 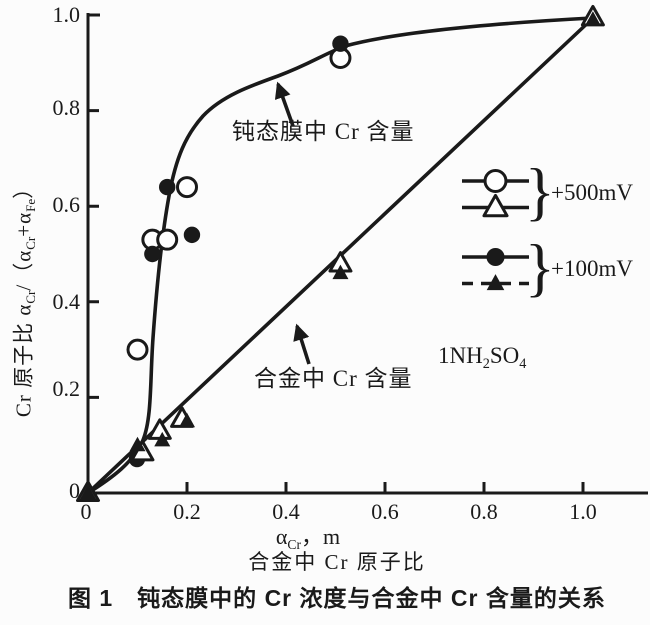 What do you see at coordinates (284, 104) in the screenshot?
I see `film-annotation-arrow` at bounding box center [284, 104].